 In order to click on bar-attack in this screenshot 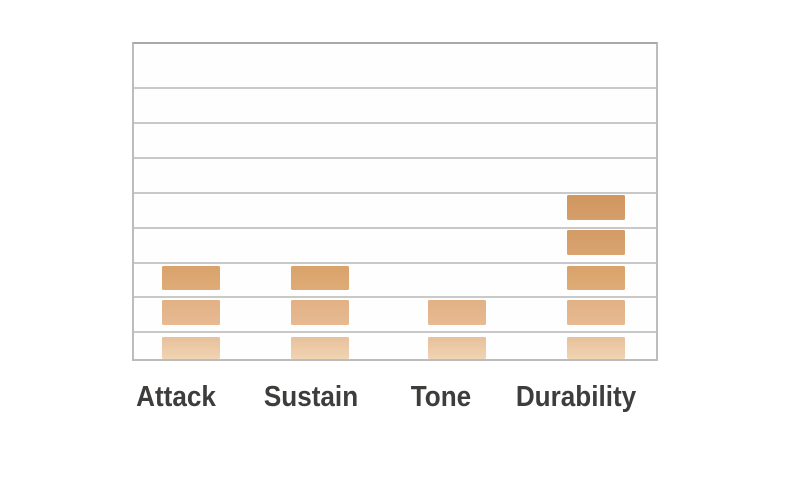, I will do `click(191, 201)`.